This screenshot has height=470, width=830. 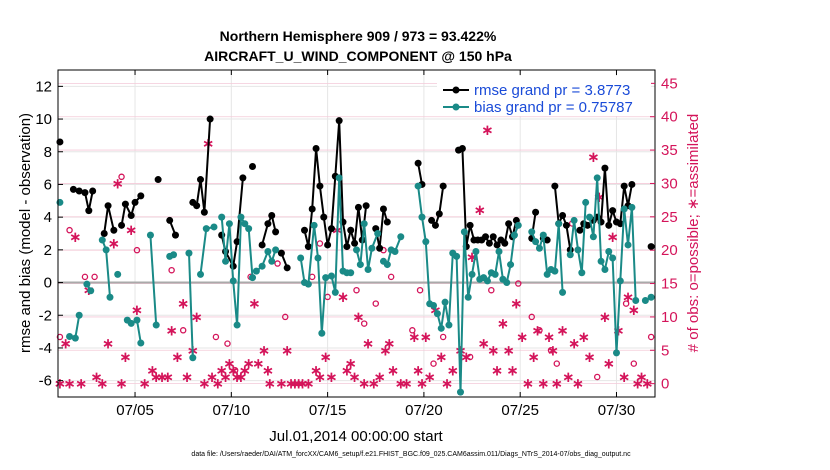 What do you see at coordinates (665, 350) in the screenshot?
I see `y-right-tick-label: 5` at bounding box center [665, 350].